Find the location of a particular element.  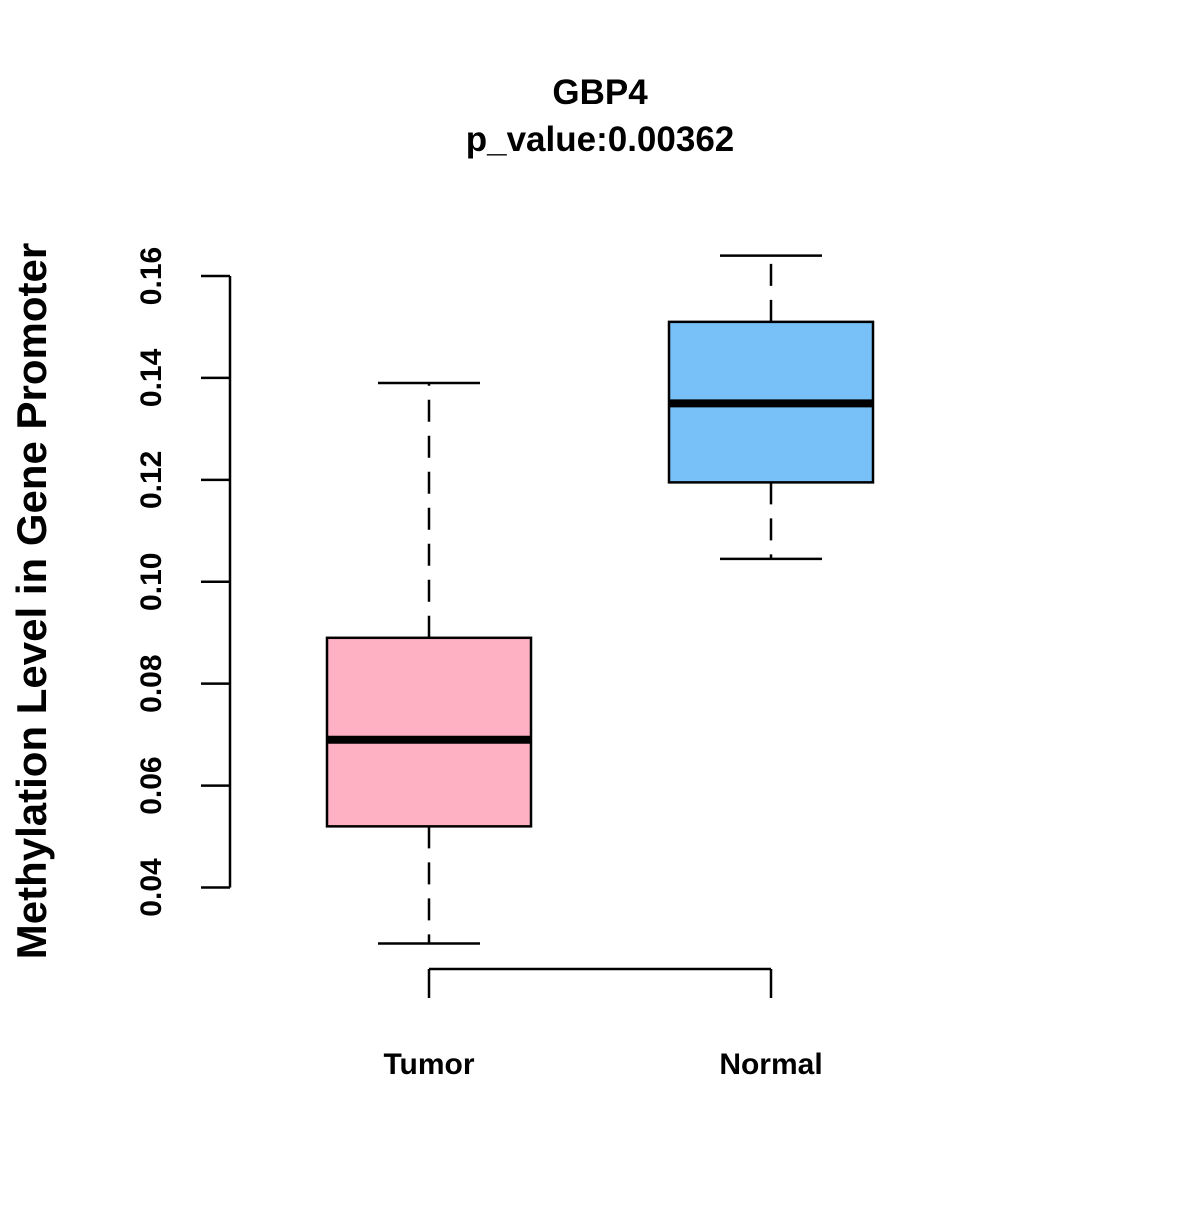

x-tick-label: Tumor is located at coordinates (428, 1064).